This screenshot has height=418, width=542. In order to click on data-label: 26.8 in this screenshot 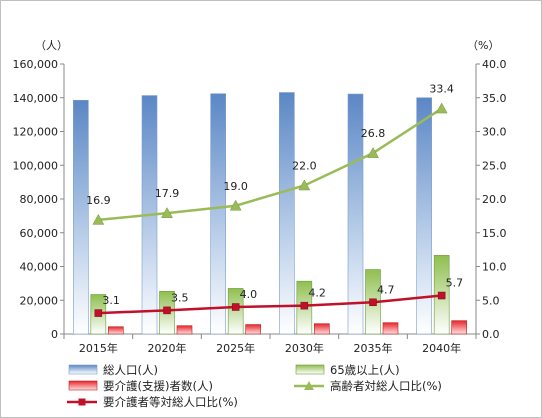, I will do `click(373, 133)`.